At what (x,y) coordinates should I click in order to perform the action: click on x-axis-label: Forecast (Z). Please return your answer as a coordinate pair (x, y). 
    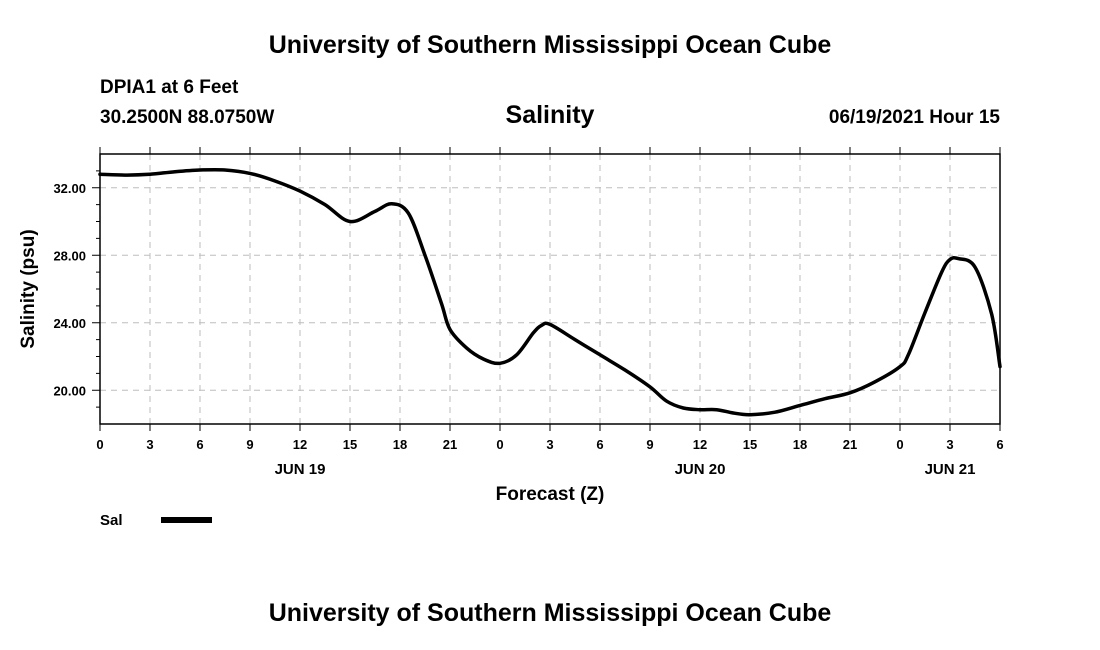
    Looking at the image, I should click on (550, 494).